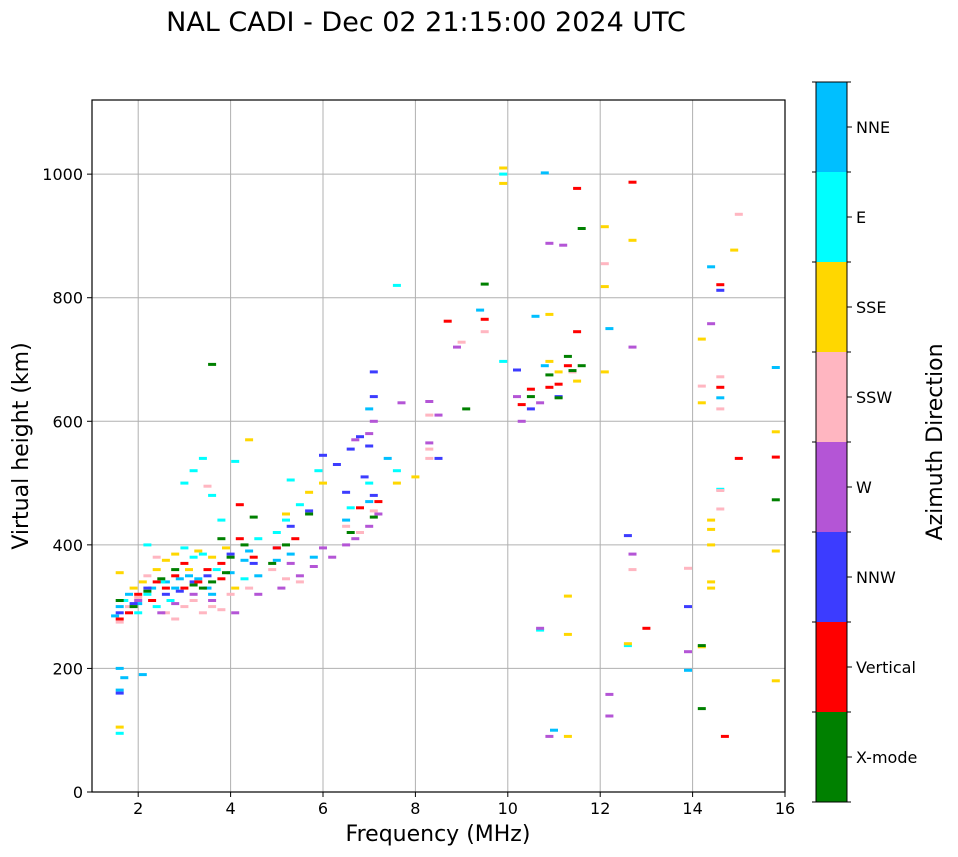 This screenshot has width=958, height=857. Describe the element at coordinates (861, 217) in the screenshot. I see `colorbar-tick-label: E` at that location.